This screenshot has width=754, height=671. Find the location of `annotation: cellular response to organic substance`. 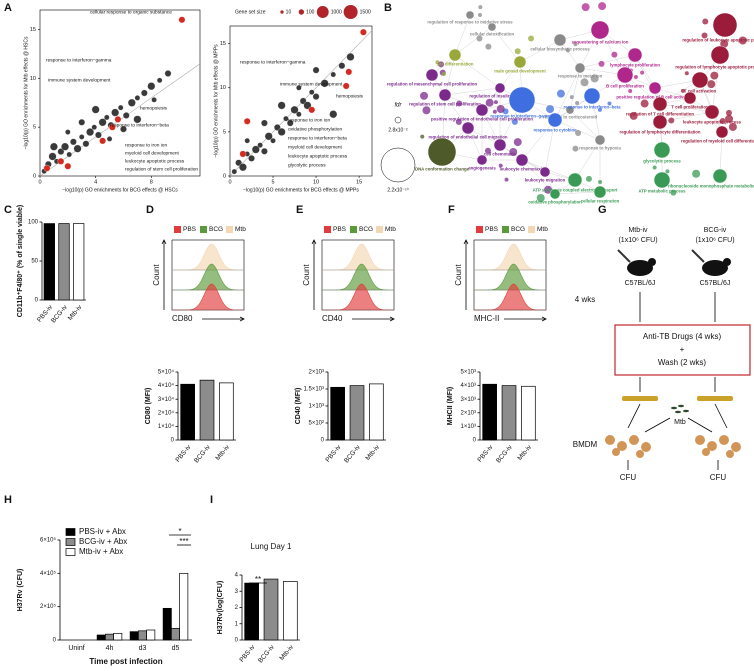

annotation: cellular response to organic substance is located at coordinates (131, 12).